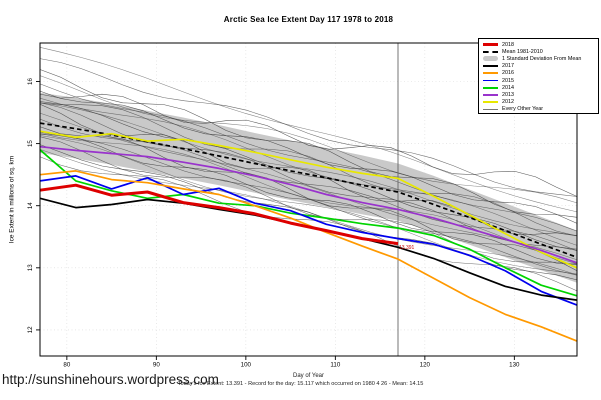  Describe the element at coordinates (508, 102) in the screenshot. I see `legend-label: 2012` at that location.